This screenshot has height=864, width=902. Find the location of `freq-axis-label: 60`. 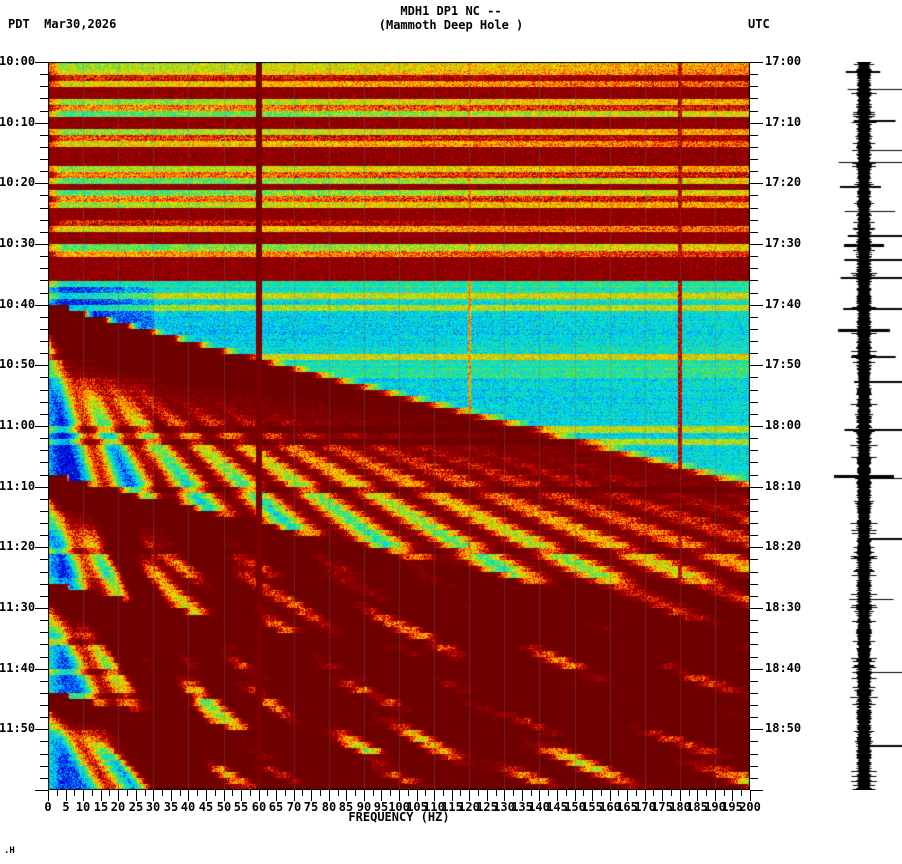

freq-axis-label: 60 is located at coordinates (259, 807).